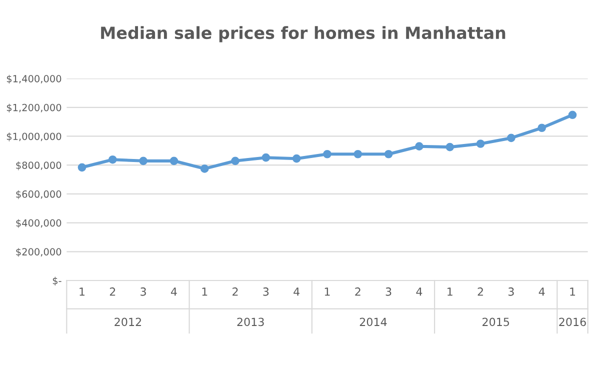 The width and height of the screenshot is (606, 374). What do you see at coordinates (57, 281) in the screenshot?
I see `y-tick-label: $-` at bounding box center [57, 281].